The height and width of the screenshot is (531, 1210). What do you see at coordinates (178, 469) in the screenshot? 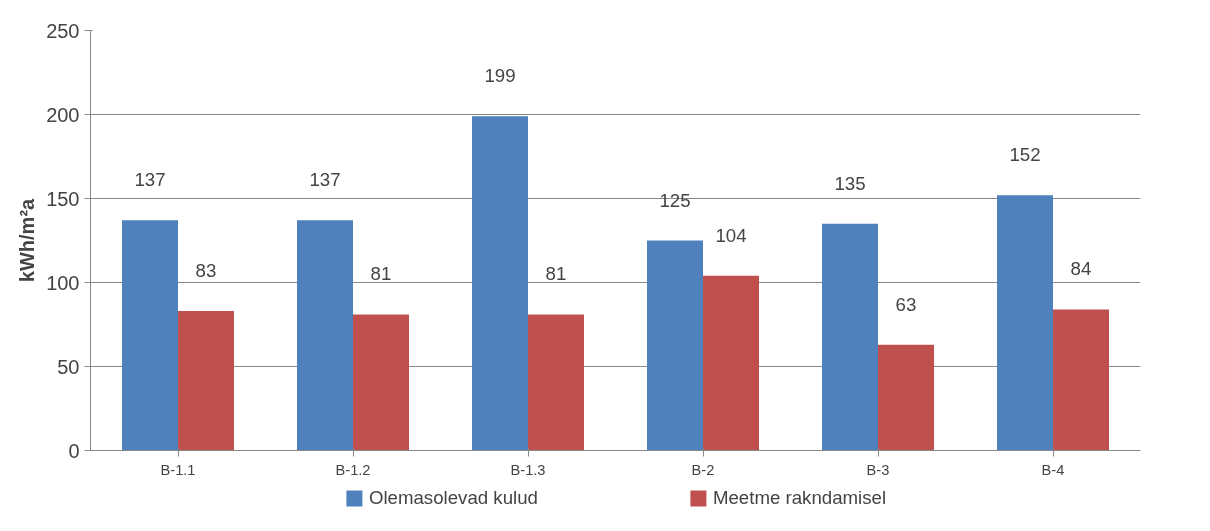
I see `x-tick-label: B-1.1` at bounding box center [178, 469].